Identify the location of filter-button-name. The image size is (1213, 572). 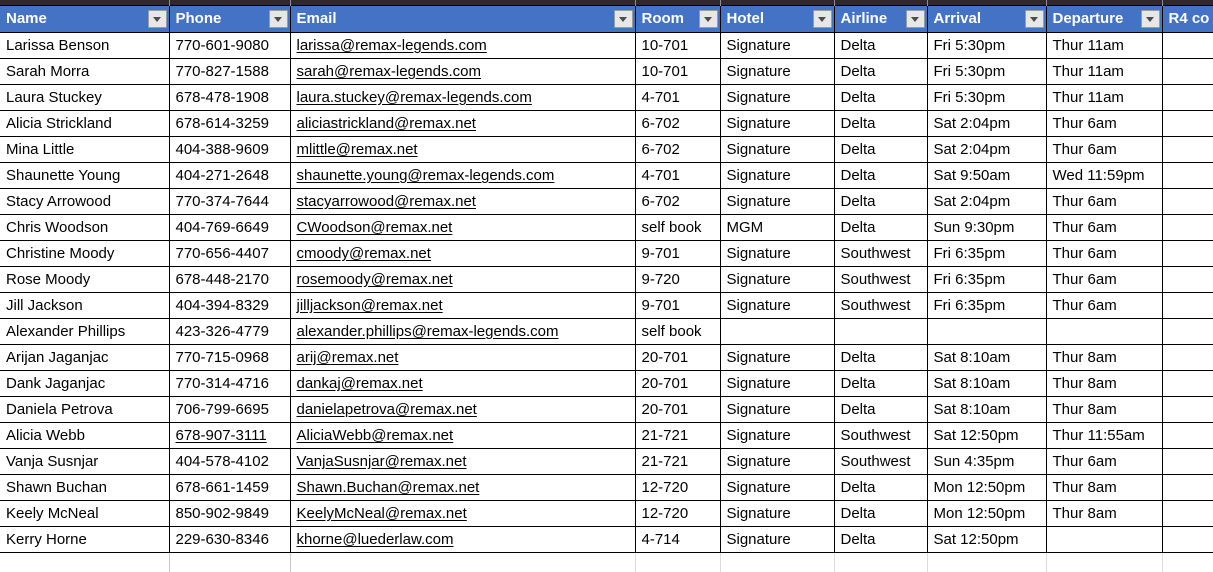
(157, 19).